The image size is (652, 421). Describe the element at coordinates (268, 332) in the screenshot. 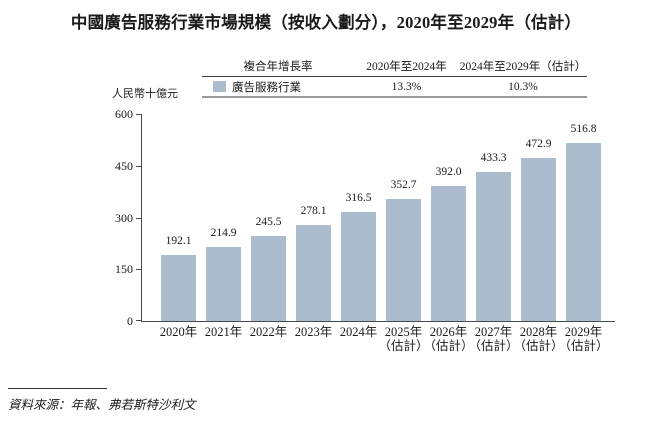

I see `x-axis-label: 2022年` at that location.